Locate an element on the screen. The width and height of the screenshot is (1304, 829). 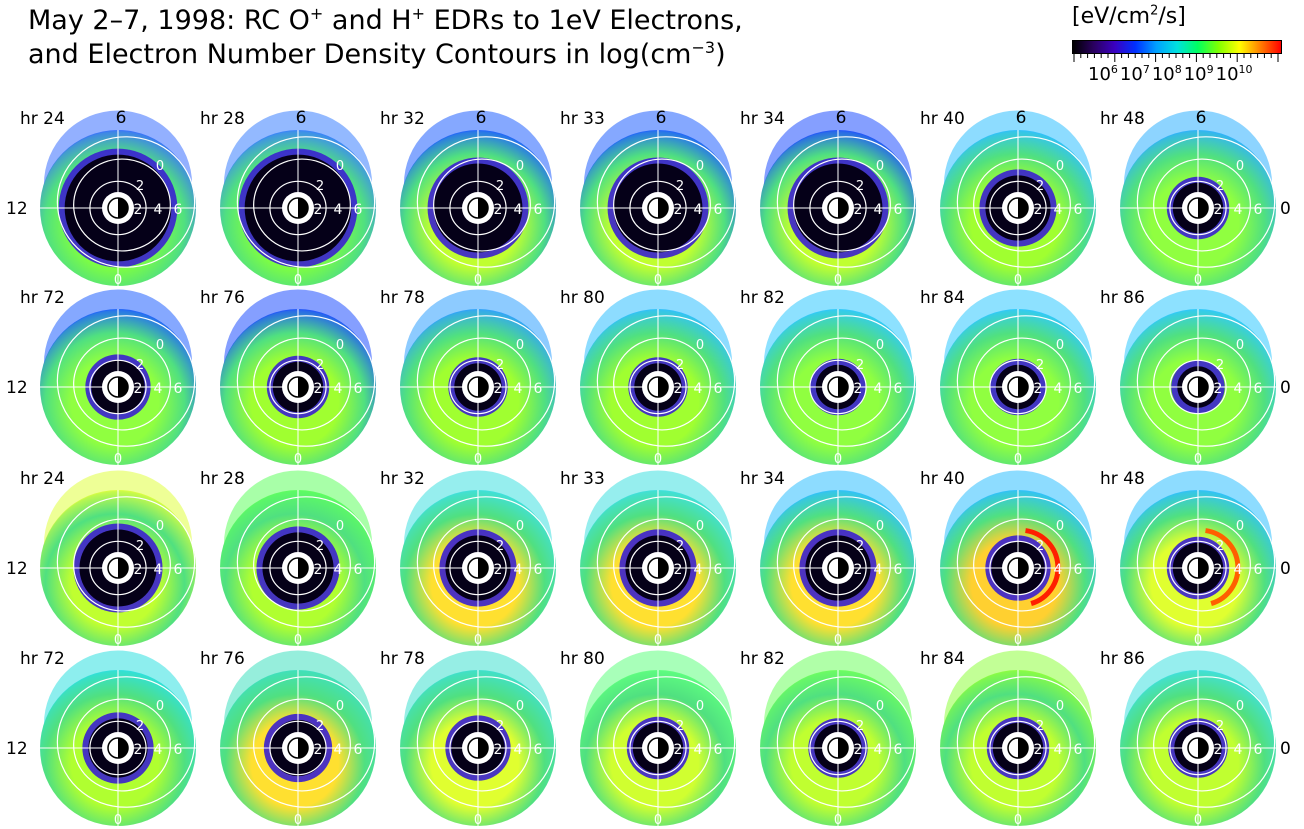
title-text: May 2–7, 1998: RC O is located at coordinates (169, 20).